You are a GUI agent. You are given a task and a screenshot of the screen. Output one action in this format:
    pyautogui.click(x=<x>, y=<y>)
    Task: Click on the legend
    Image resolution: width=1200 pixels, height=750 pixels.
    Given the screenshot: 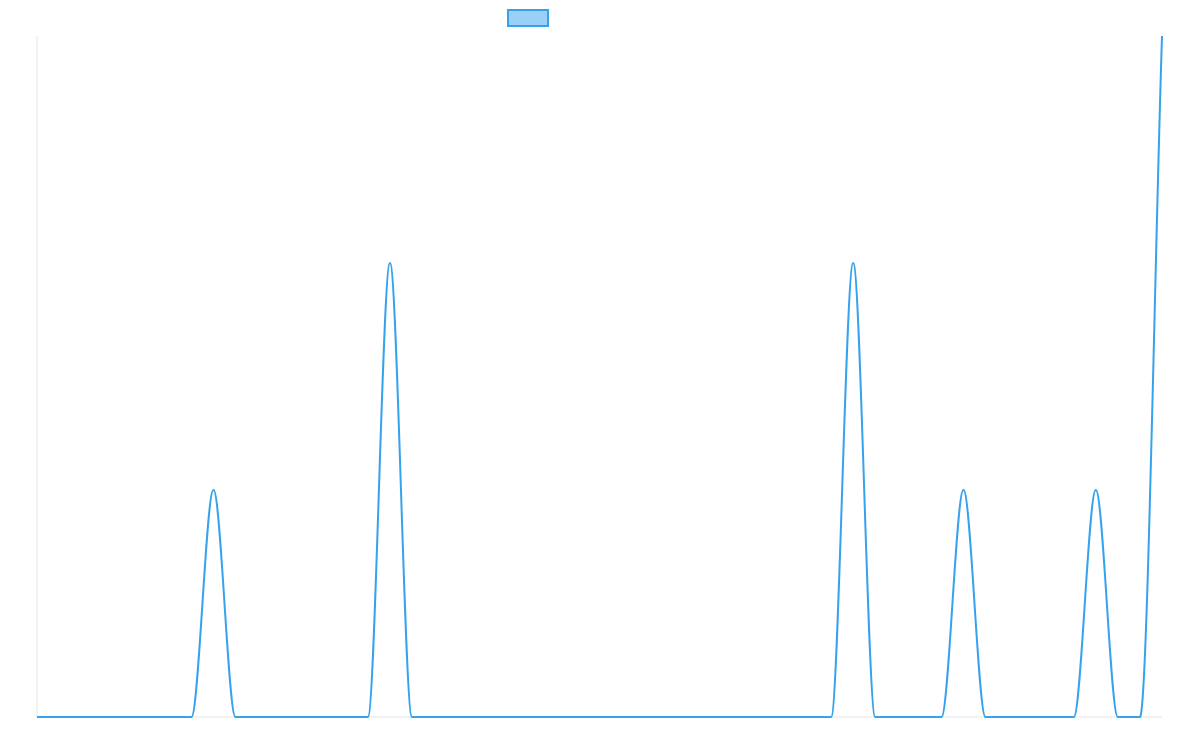 What is the action you would take?
    pyautogui.click(x=528, y=18)
    